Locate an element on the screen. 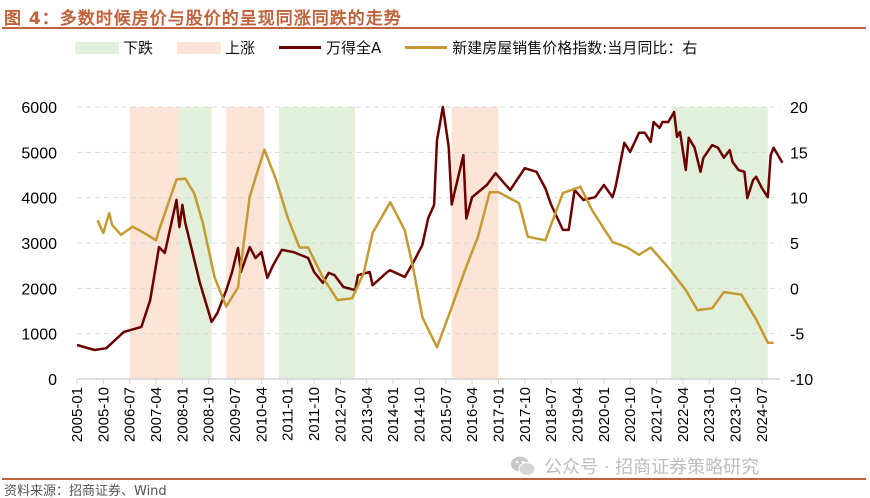 Image resolution: width=870 pixels, height=498 pixels. legend-item-up: 上涨 is located at coordinates (216, 47).